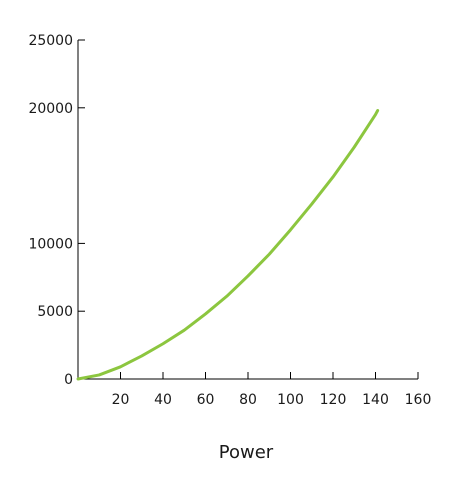 This screenshot has width=453, height=480. Describe the element at coordinates (333, 400) in the screenshot. I see `x-tick-label: 120` at that location.